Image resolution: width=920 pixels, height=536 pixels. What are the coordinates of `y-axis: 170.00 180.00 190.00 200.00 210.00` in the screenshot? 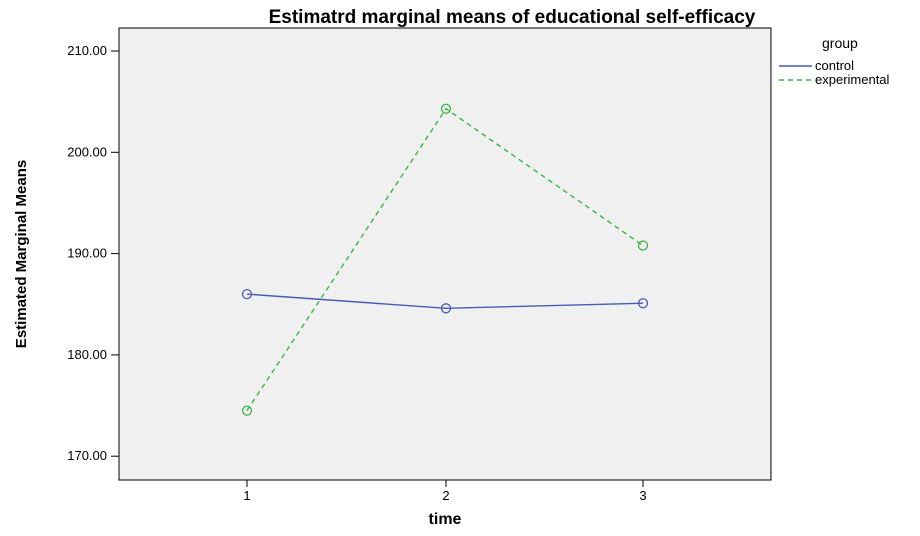 It's located at (93, 253).